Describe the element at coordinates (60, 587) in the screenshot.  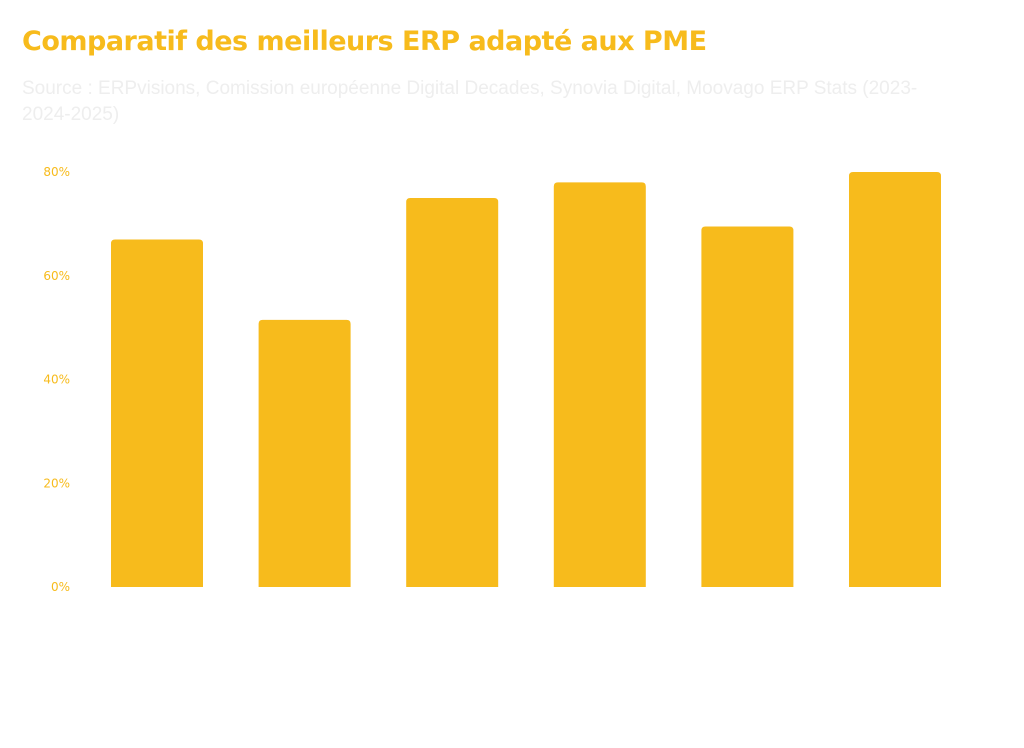
I see `y-tick-label: 0%` at that location.